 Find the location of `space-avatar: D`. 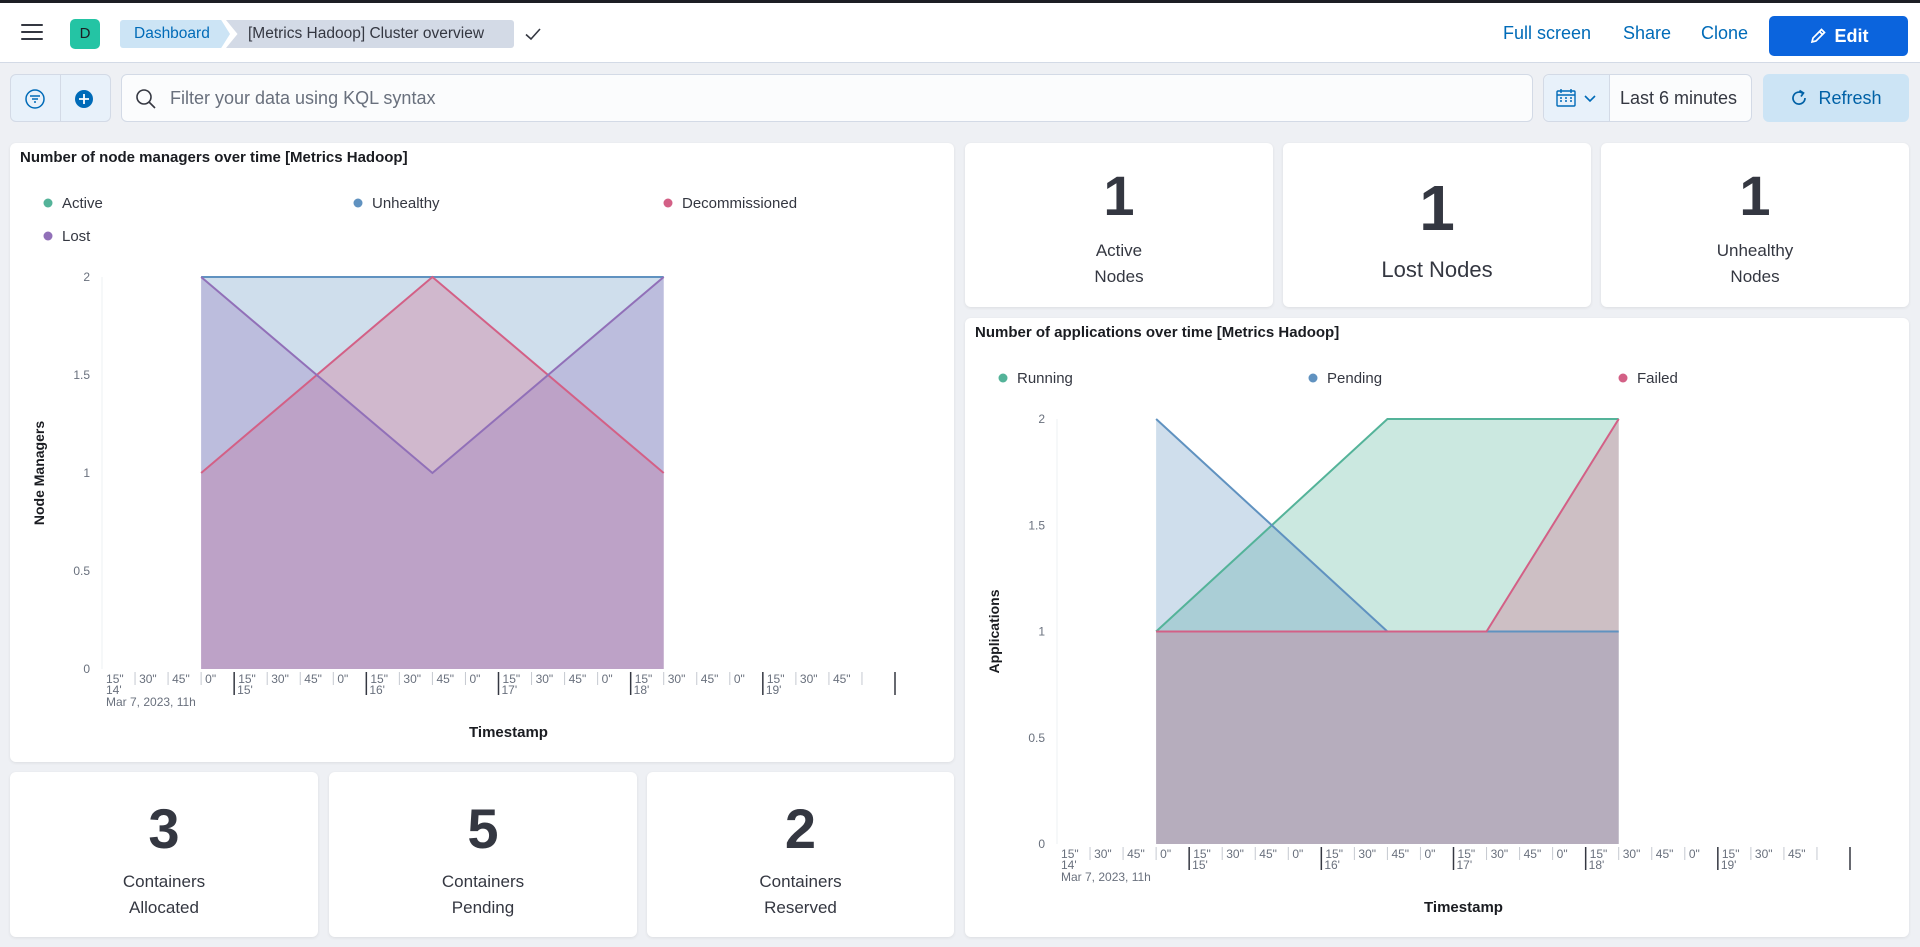

space-avatar: D is located at coordinates (85, 34).